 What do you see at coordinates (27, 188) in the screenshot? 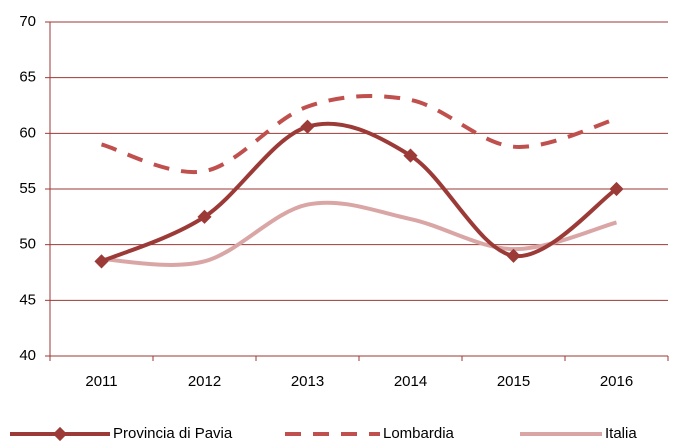
I see `y-tick-label: 55` at bounding box center [27, 188].